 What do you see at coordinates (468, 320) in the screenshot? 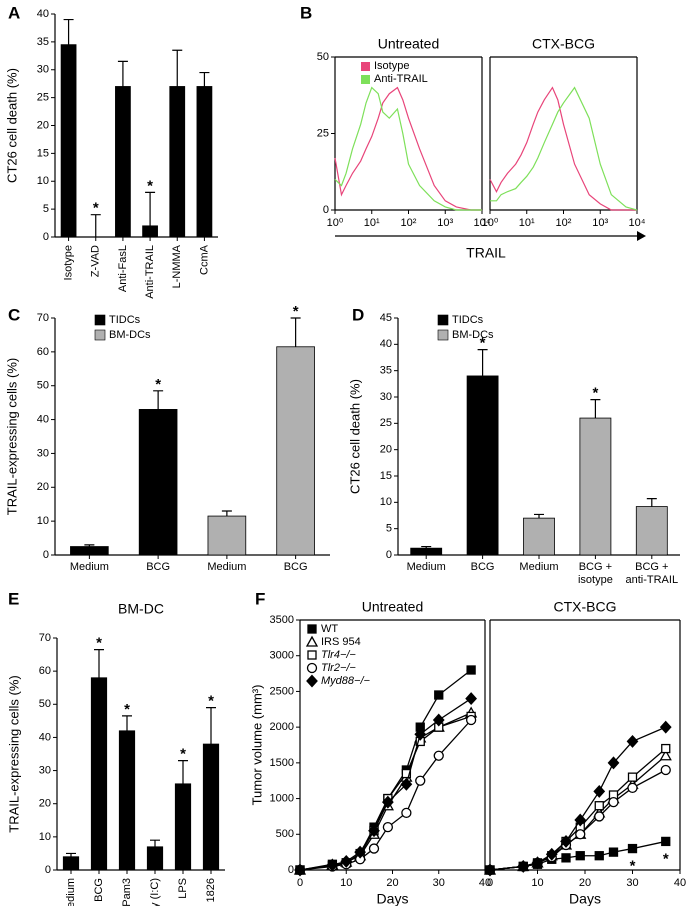
I see `legend-label: TIDCs` at bounding box center [468, 320].